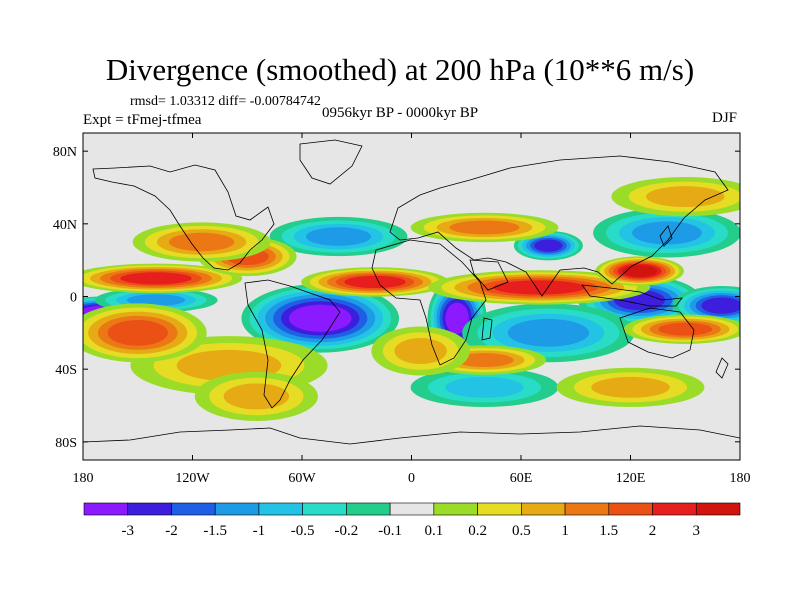  I want to click on colorbar-label: -0.5, so click(303, 531).